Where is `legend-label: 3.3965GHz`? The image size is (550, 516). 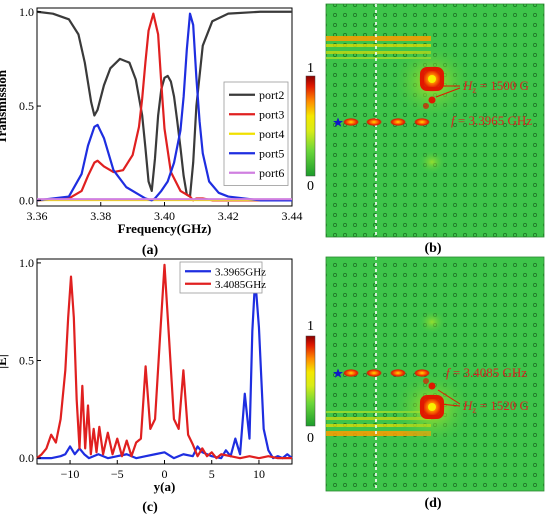
legend-label: 3.3965GHz is located at coordinates (240, 272).